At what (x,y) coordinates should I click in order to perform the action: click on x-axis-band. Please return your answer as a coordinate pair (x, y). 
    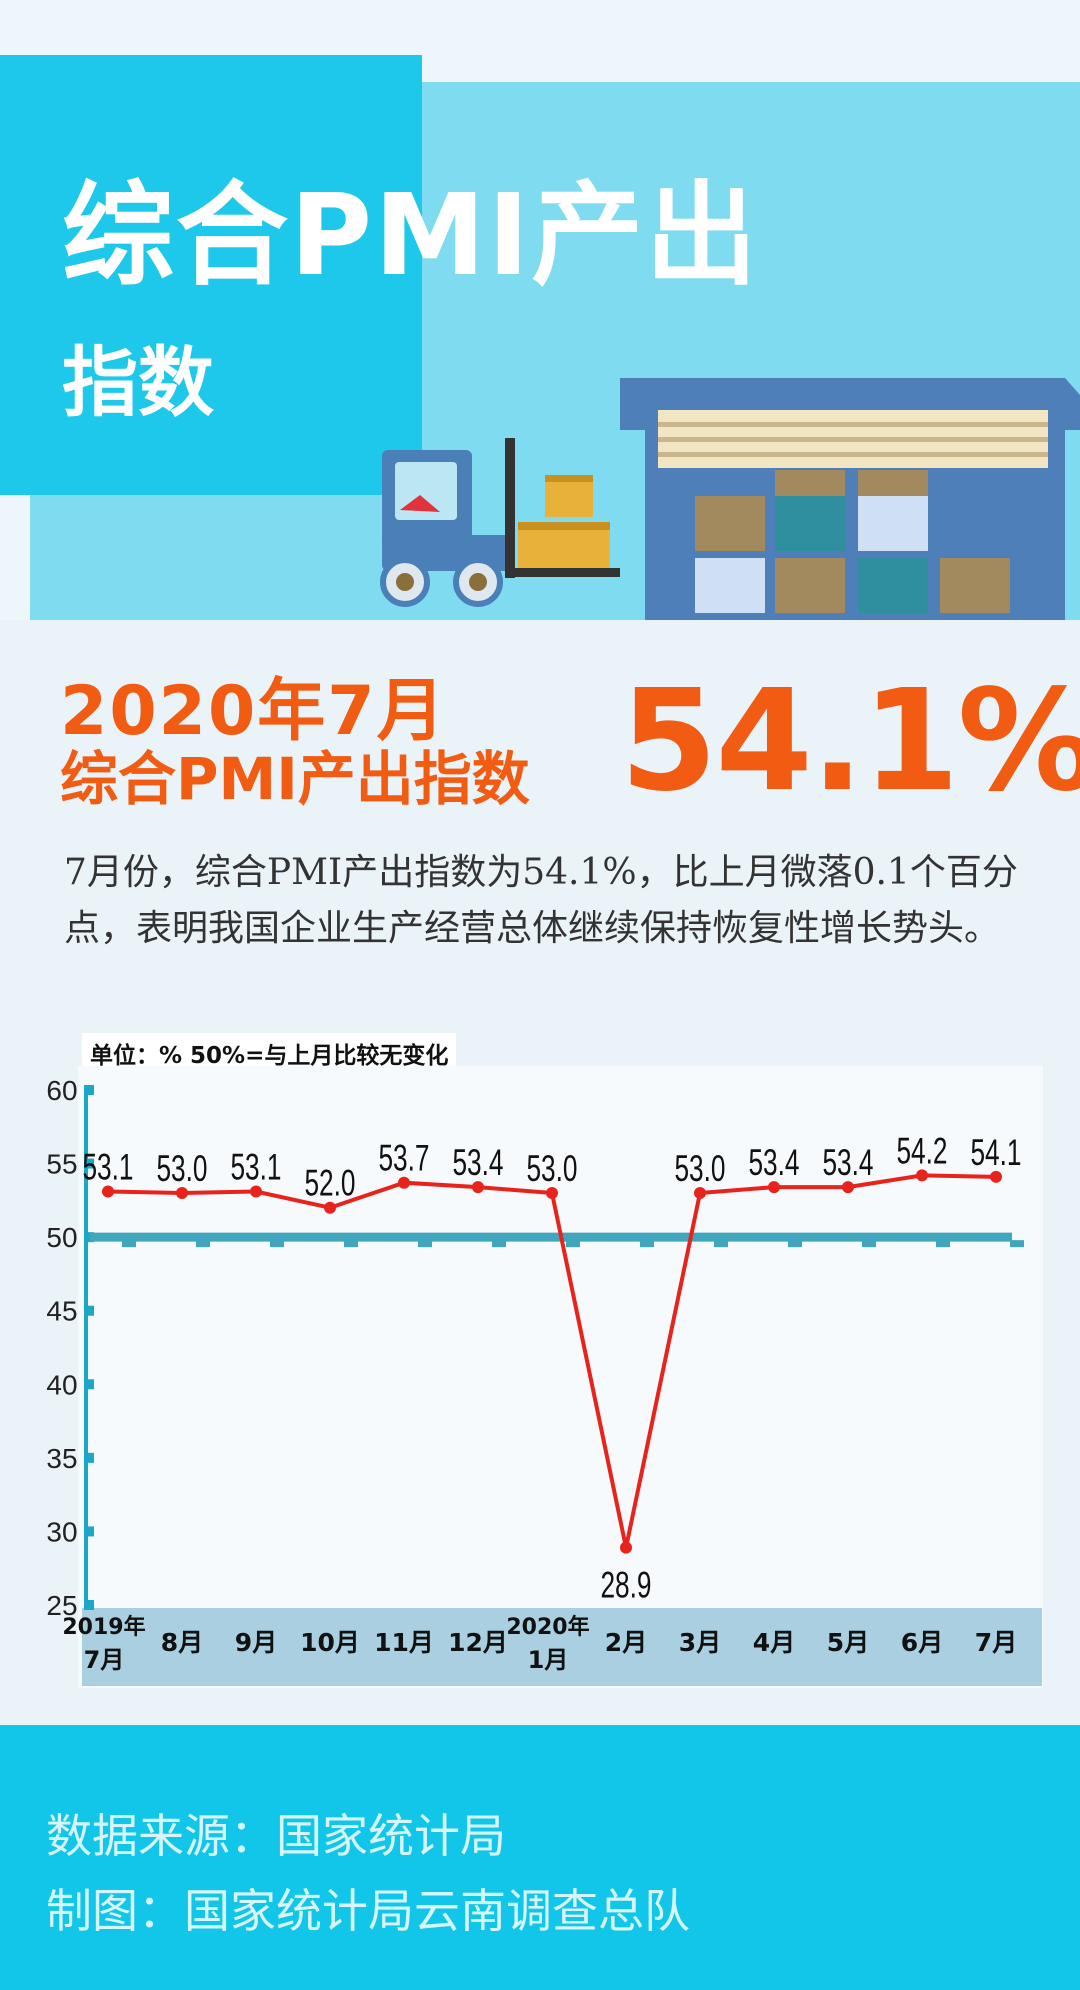
    Looking at the image, I should click on (562, 1647).